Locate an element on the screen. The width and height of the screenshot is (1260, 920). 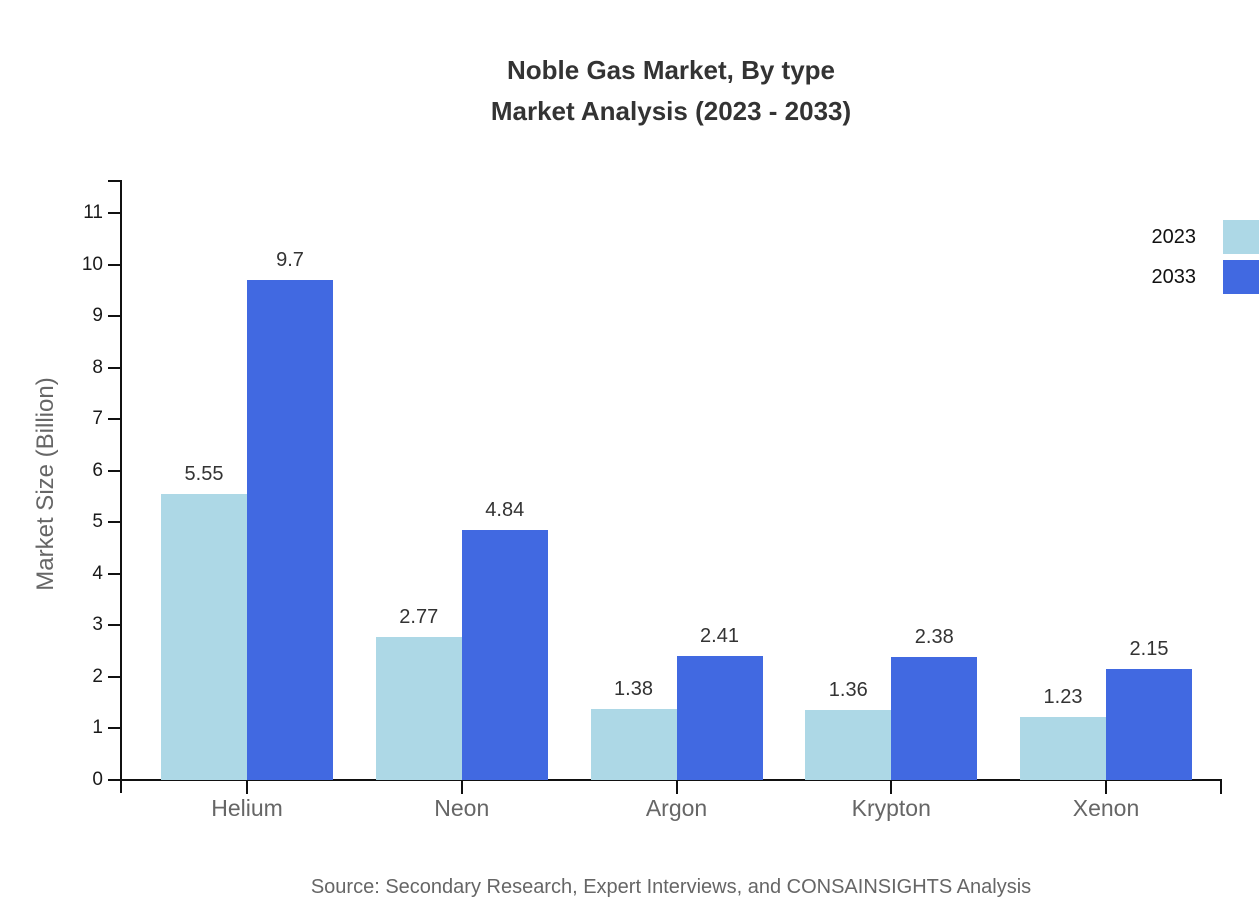
y-tick-label-10: 10 is located at coordinates (92, 264).